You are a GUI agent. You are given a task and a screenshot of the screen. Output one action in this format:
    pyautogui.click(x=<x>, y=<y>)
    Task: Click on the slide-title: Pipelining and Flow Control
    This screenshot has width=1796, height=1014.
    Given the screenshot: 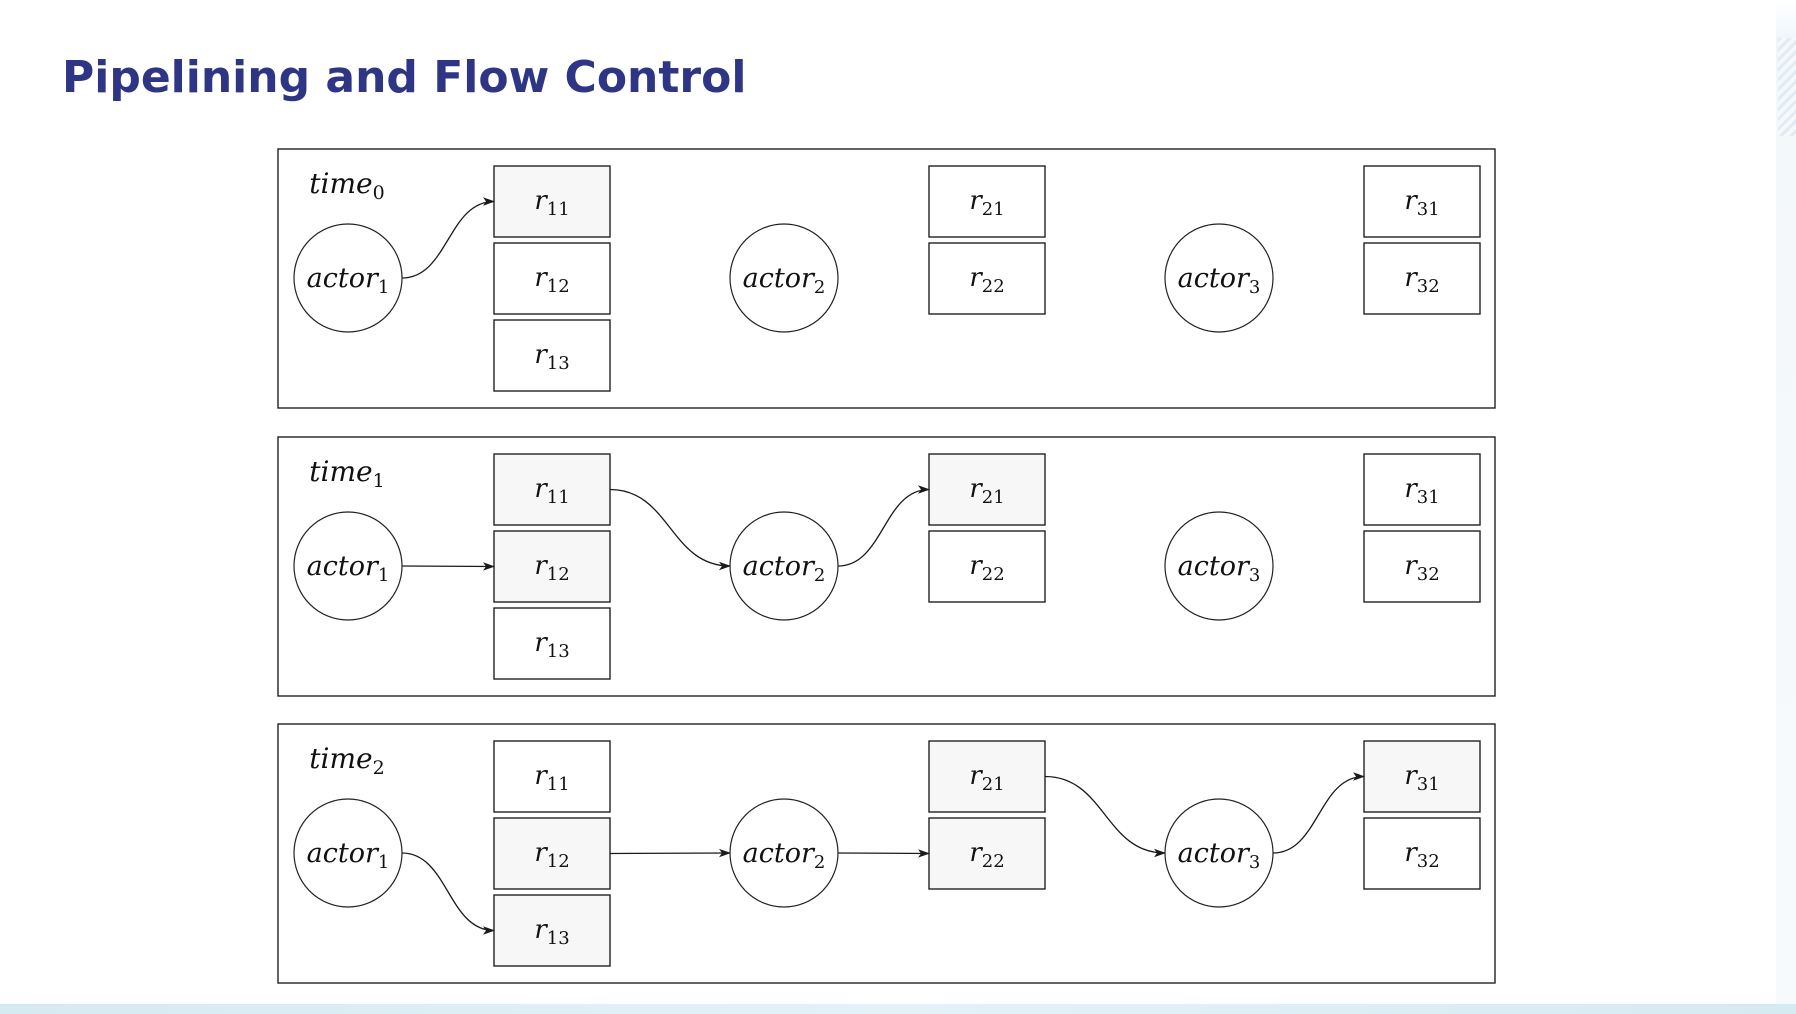 What is the action you would take?
    pyautogui.click(x=404, y=77)
    